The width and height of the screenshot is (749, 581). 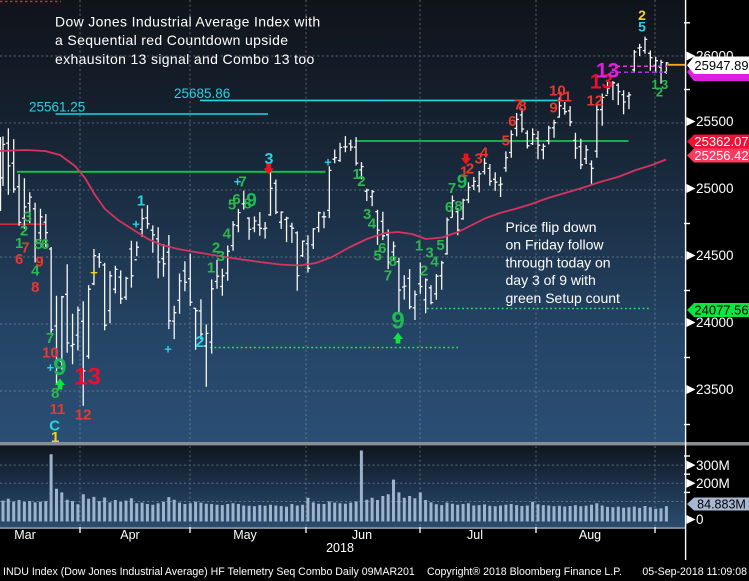 I want to click on svg-text: 84.883M, so click(x=721, y=505).